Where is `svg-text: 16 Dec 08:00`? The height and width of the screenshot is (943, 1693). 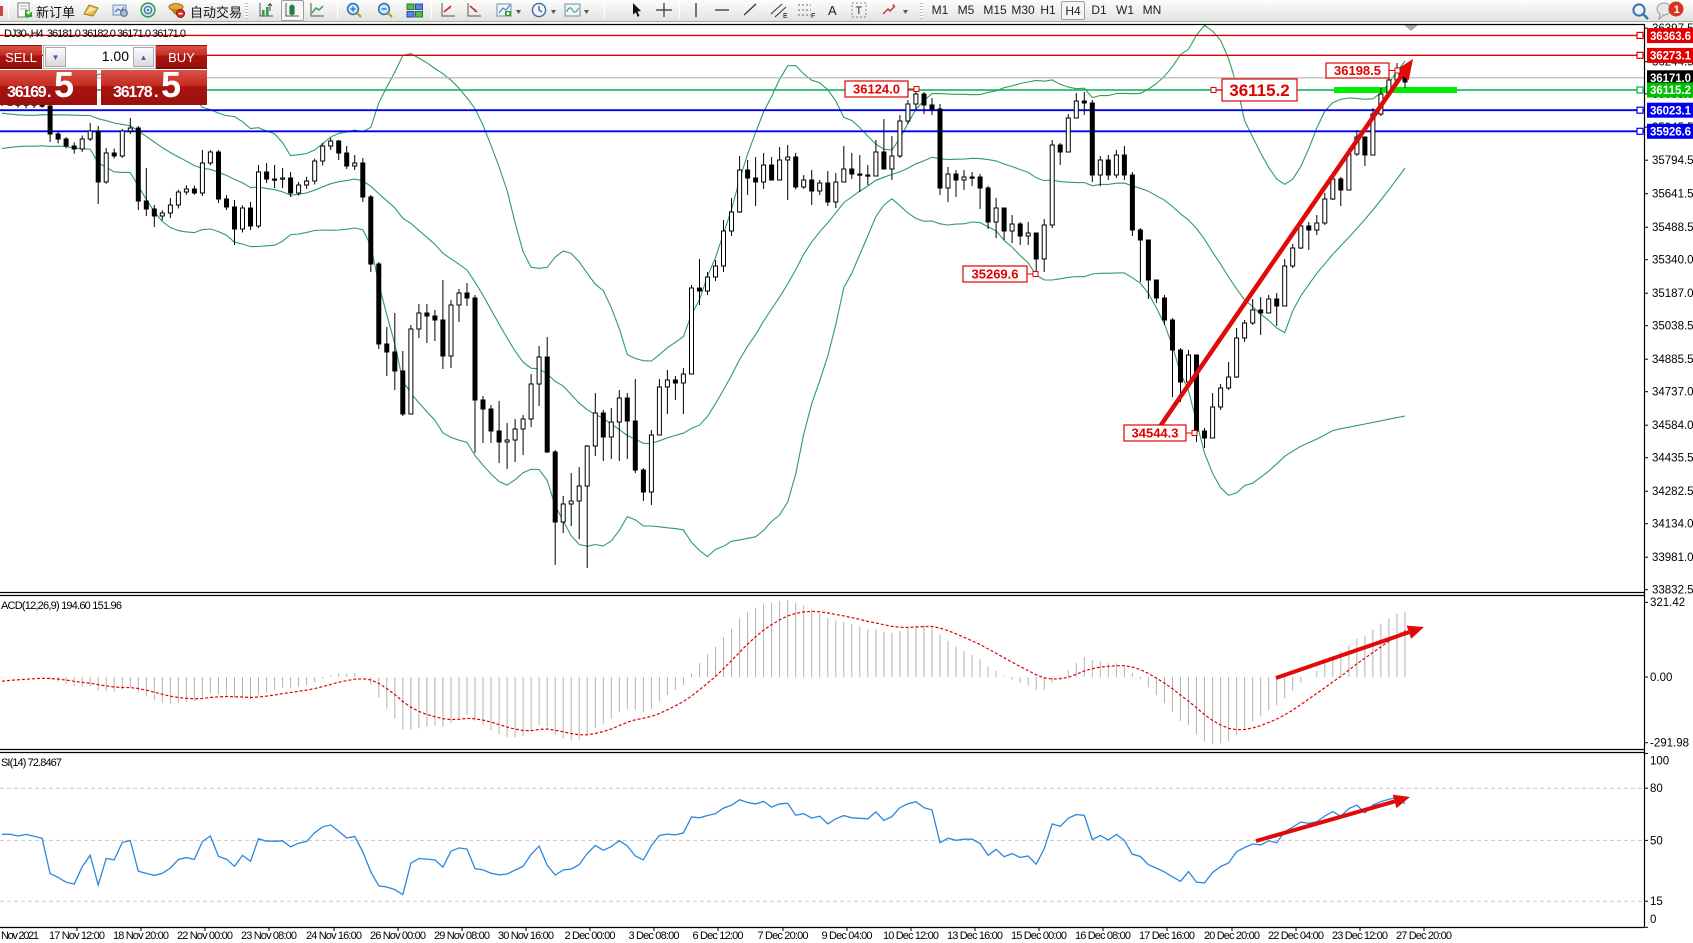
svg-text: 16 Dec 08:00 is located at coordinates (1103, 936).